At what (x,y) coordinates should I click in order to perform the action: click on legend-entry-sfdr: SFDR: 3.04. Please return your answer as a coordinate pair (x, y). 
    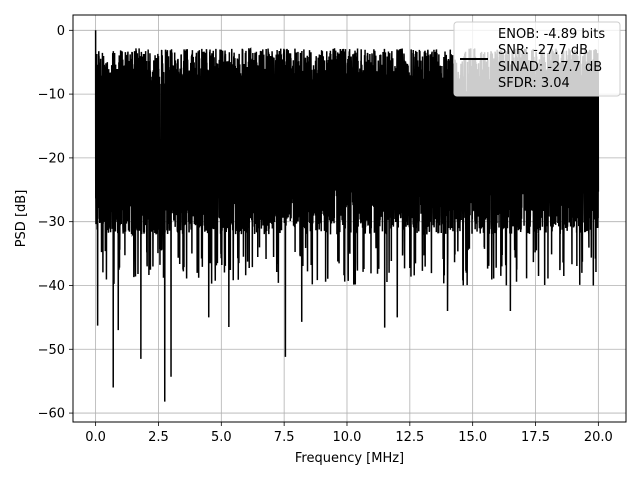
    Looking at the image, I should click on (534, 83).